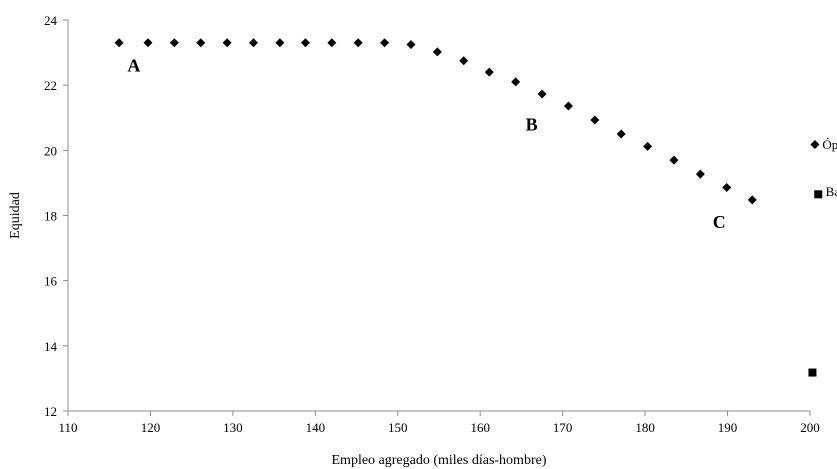 Image resolution: width=837 pixels, height=469 pixels. I want to click on y-tick-label: 16, so click(51, 281).